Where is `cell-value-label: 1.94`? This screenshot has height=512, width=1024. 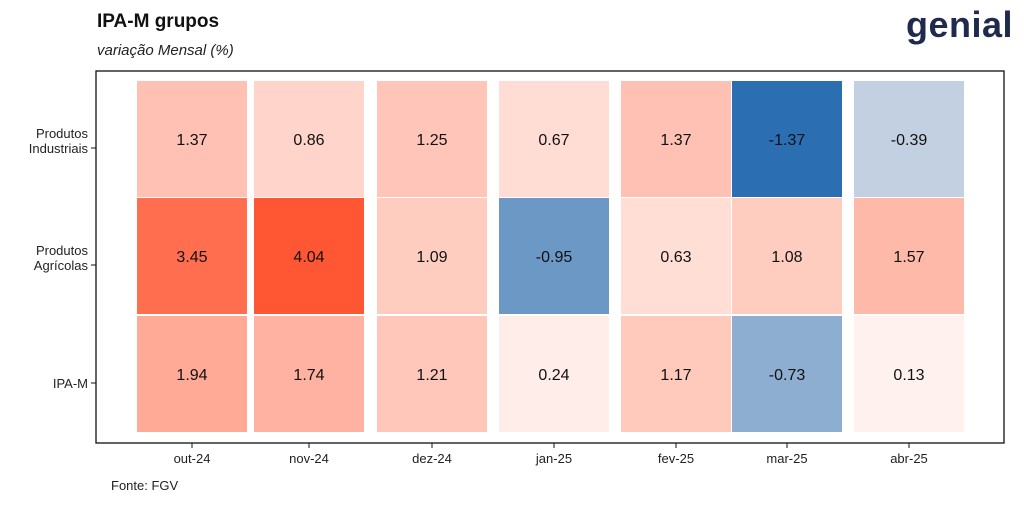
cell-value-label: 1.94 is located at coordinates (191, 375).